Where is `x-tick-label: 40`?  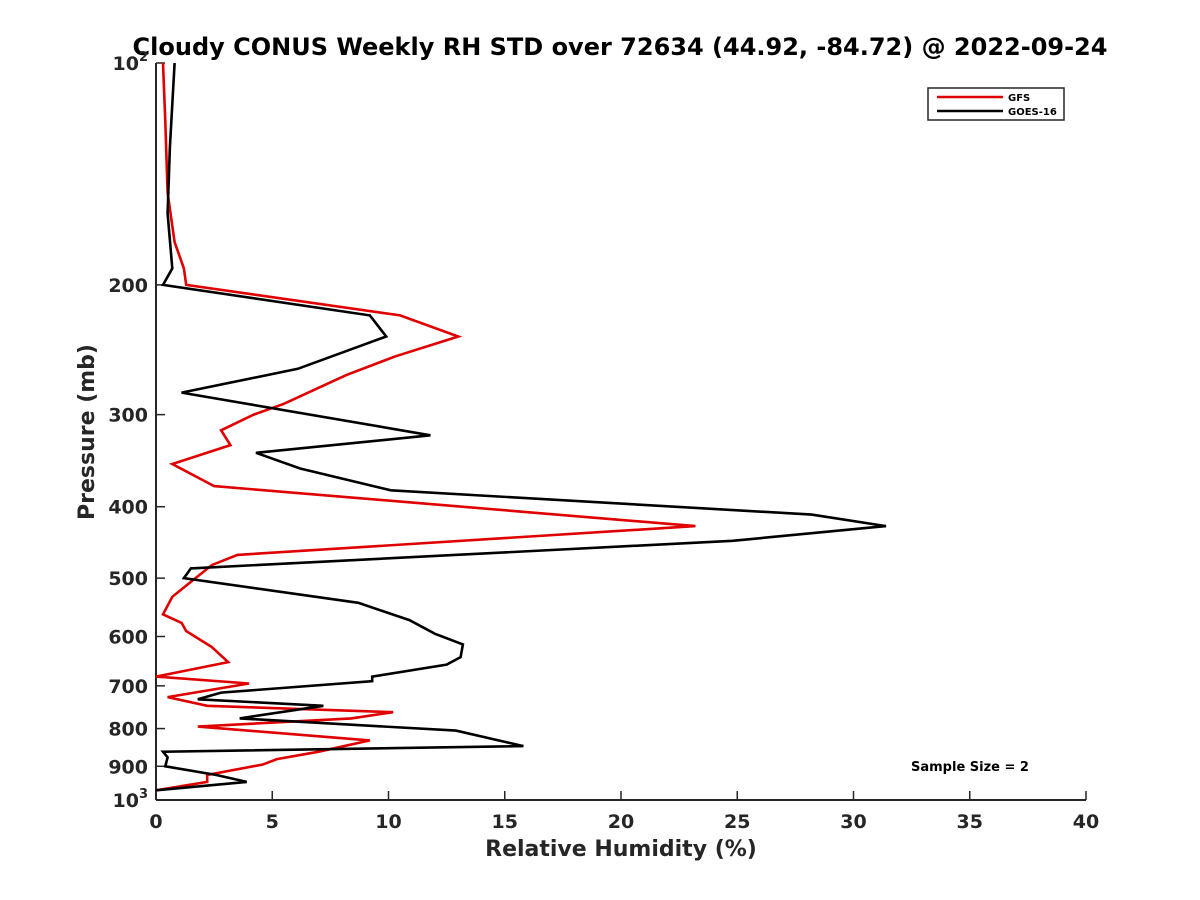 x-tick-label: 40 is located at coordinates (1086, 822).